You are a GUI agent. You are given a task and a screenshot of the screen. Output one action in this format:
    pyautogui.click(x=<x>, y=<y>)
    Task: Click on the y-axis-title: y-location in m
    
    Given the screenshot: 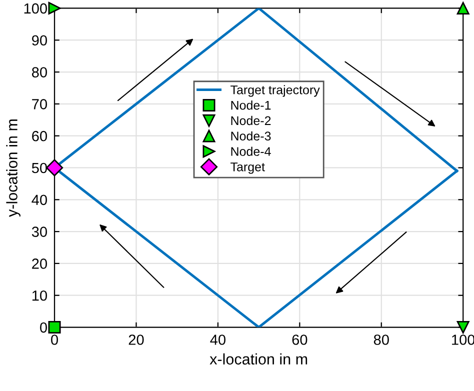 What is the action you would take?
    pyautogui.click(x=13, y=168)
    